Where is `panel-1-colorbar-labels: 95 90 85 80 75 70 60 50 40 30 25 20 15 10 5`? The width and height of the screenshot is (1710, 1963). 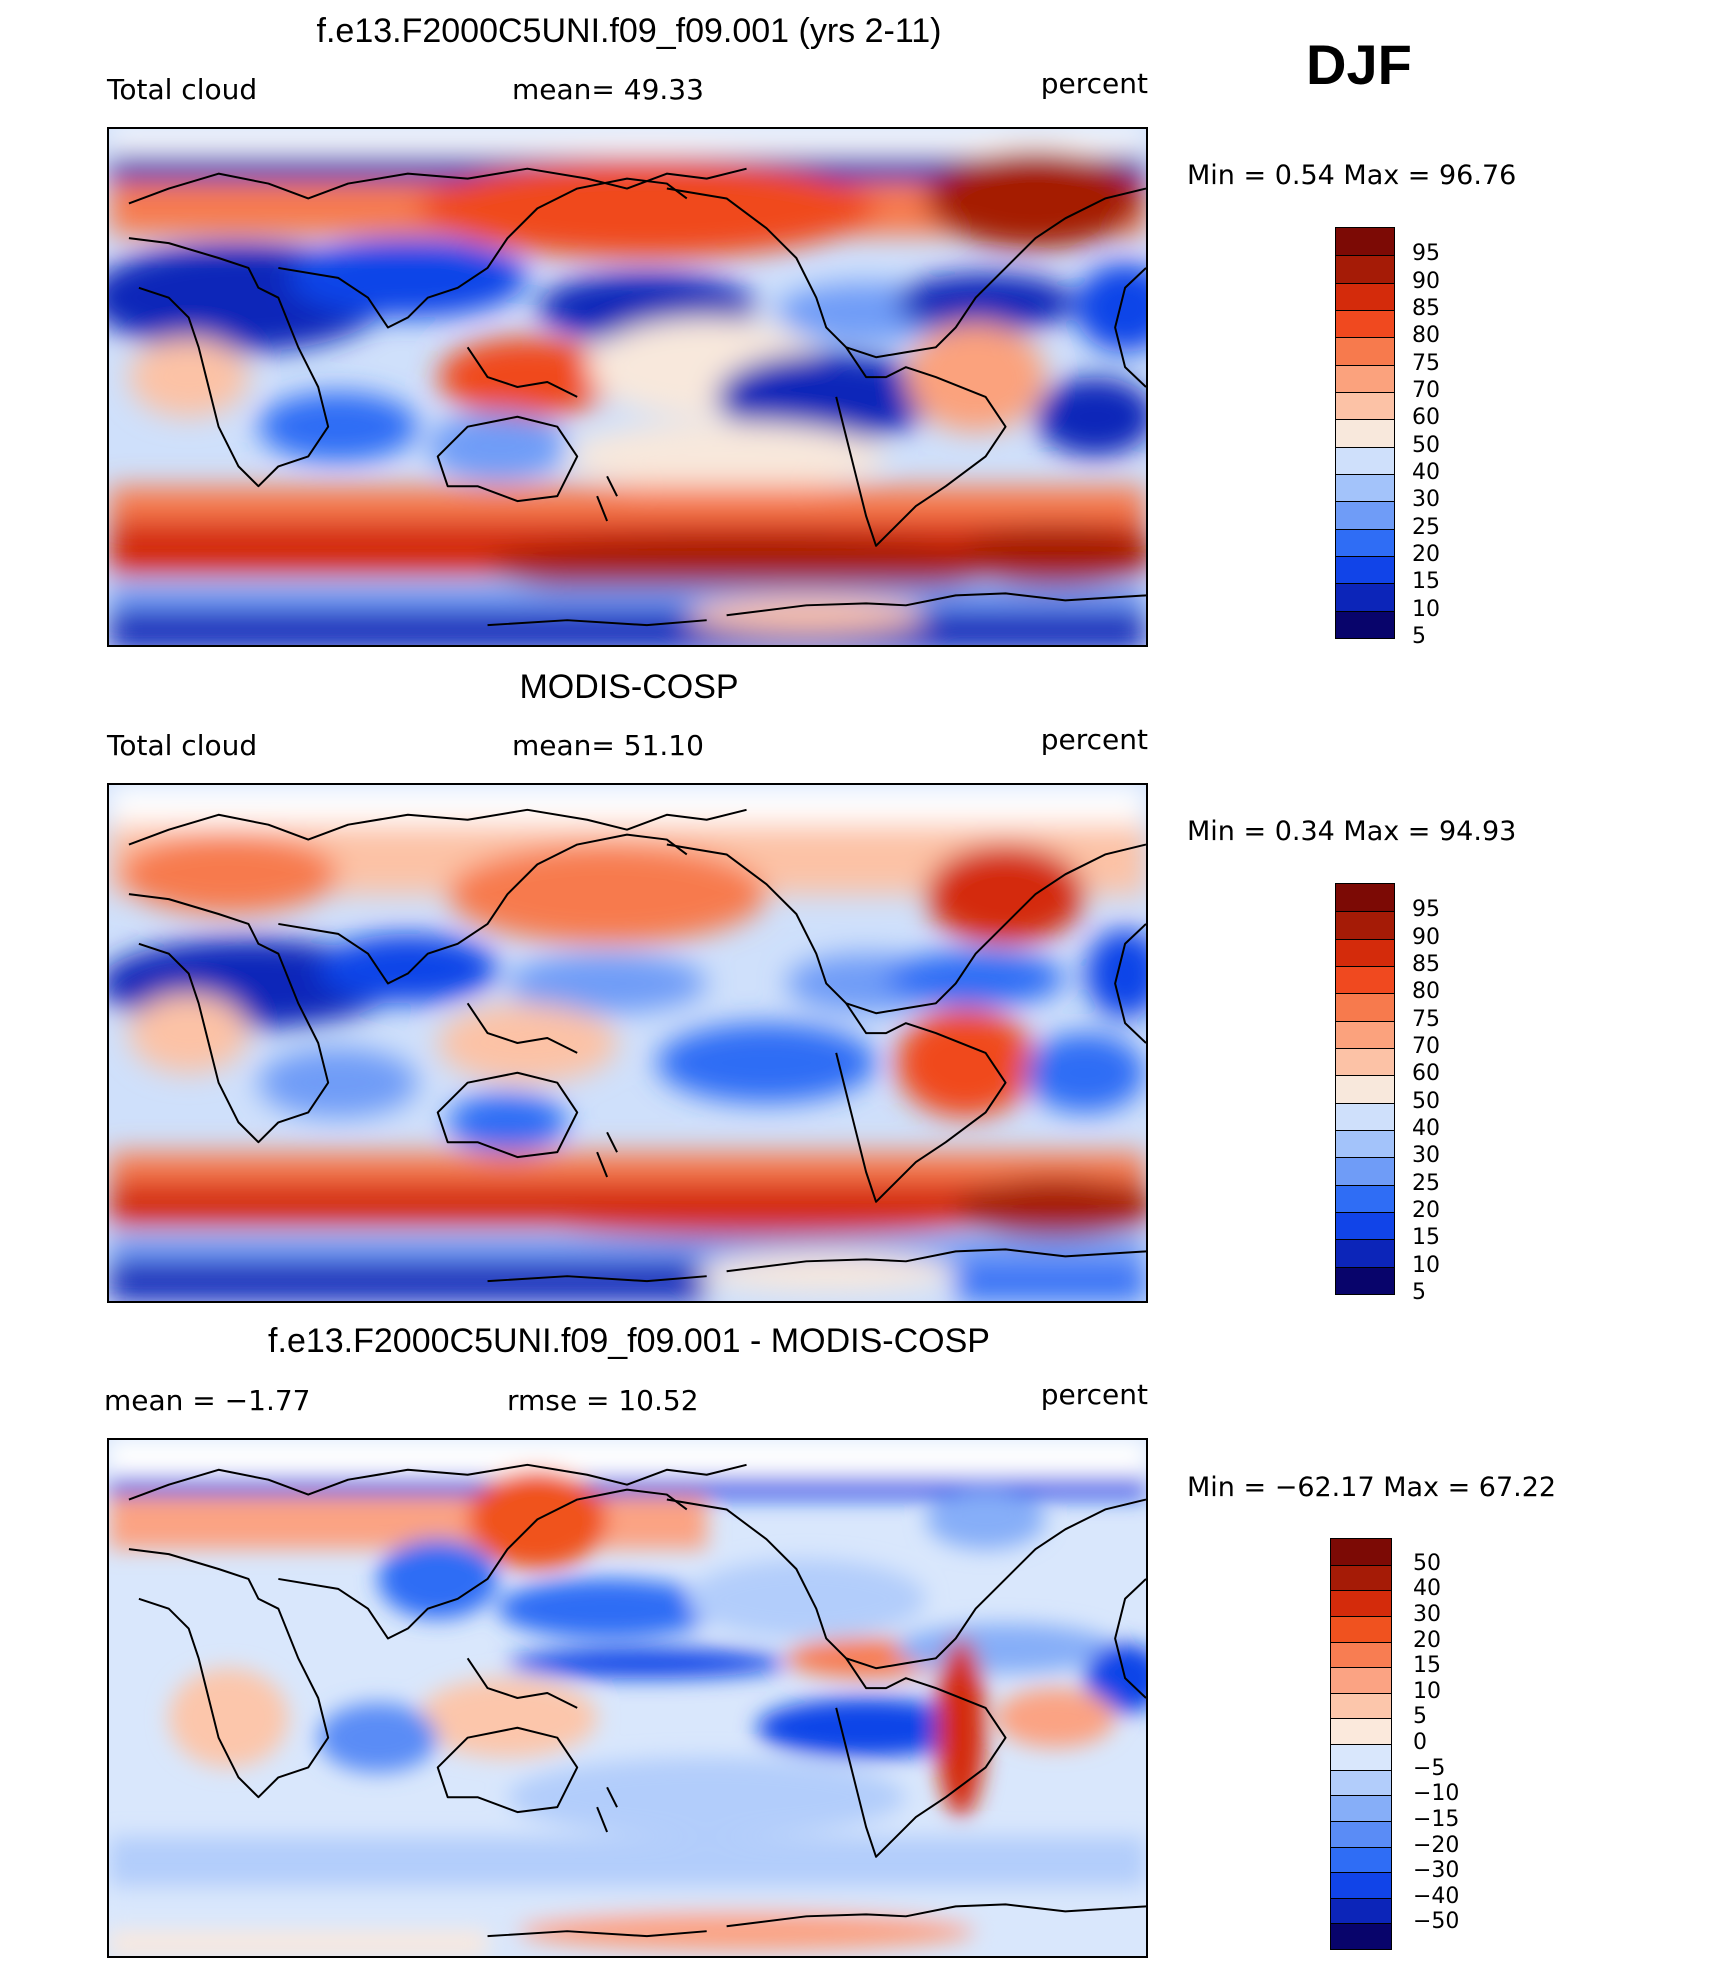
panel-1-colorbar-labels: 95 90 85 80 75 70 60 50 40 30 25 20 15 10 5 is located at coordinates (1442, 437).